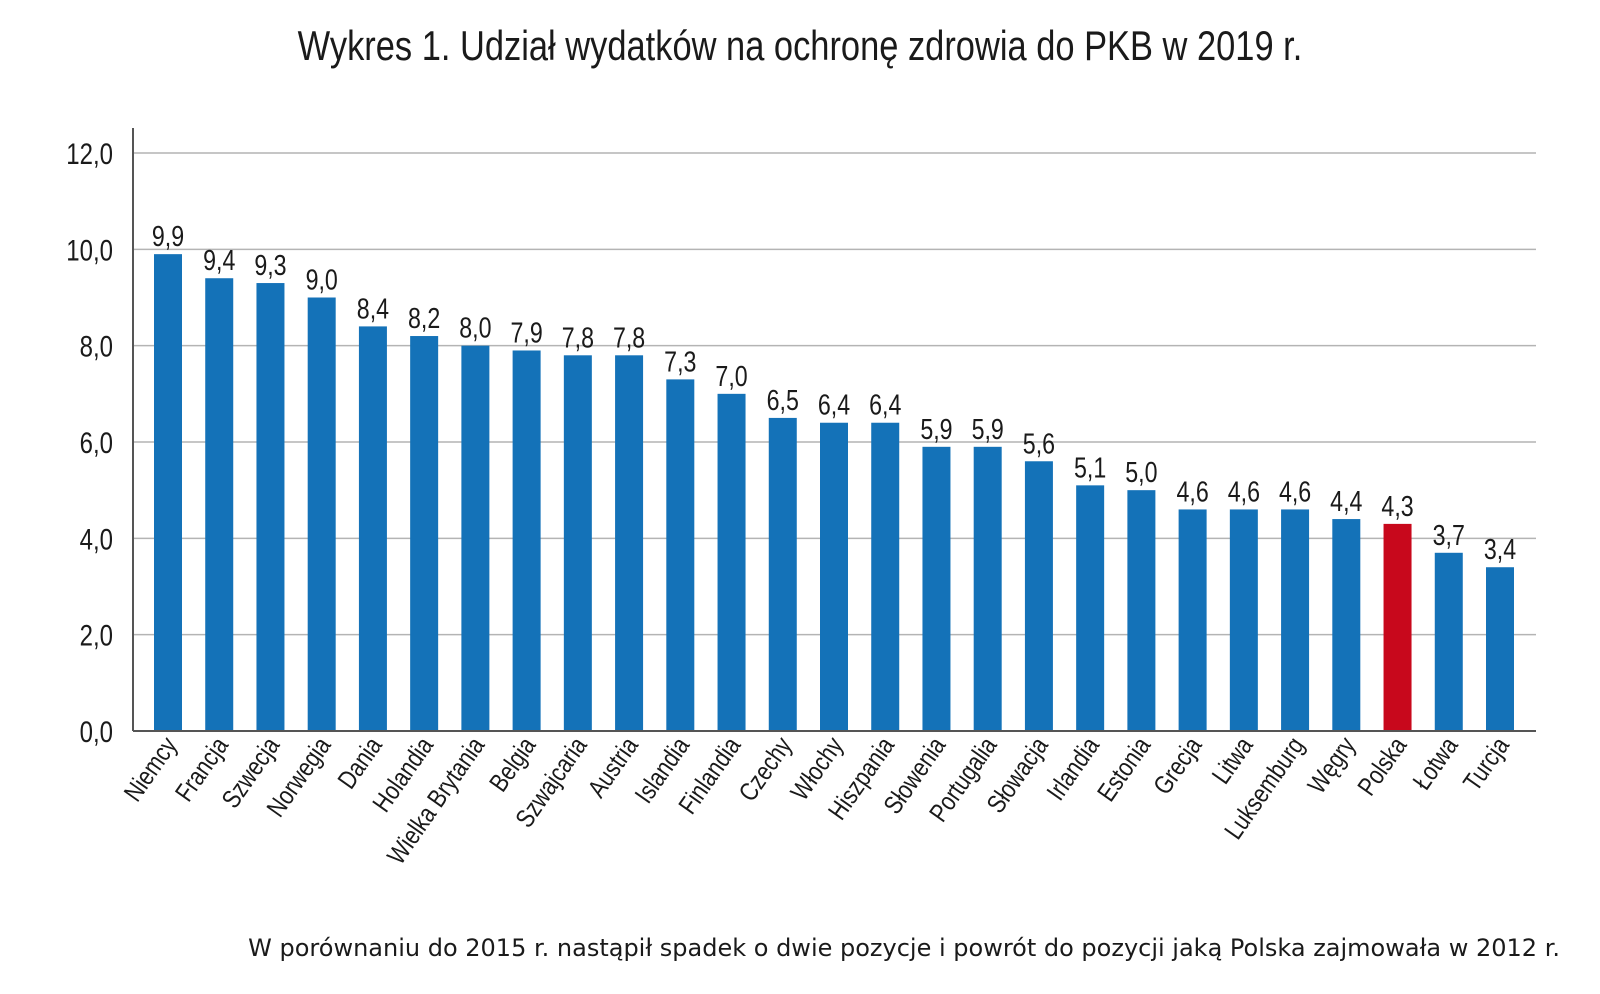 The width and height of the screenshot is (1600, 994). I want to click on data-label: 9,3, so click(270, 265).